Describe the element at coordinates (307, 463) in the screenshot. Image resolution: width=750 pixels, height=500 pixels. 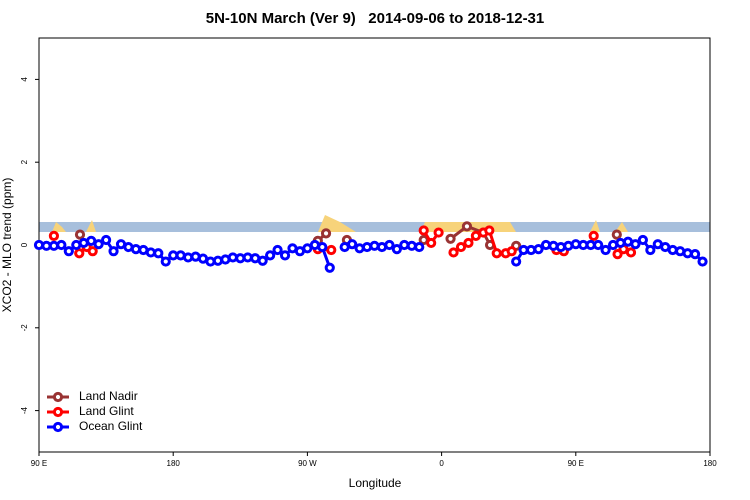
I see `x-tick-label: 90 W` at that location.